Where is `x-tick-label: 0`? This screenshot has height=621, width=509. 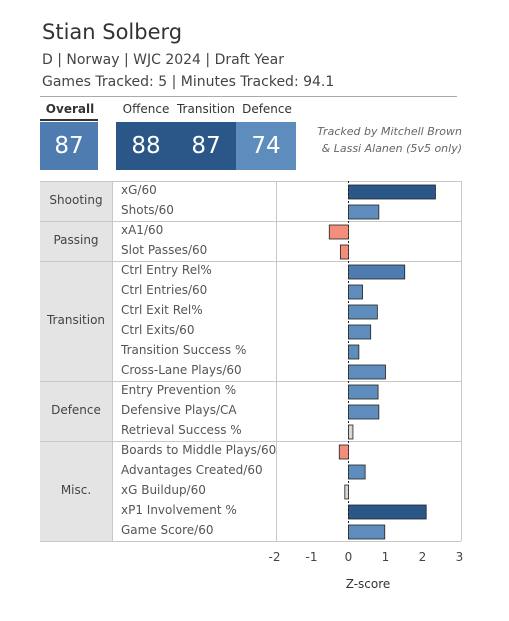 x-tick-label: 0 is located at coordinates (349, 557).